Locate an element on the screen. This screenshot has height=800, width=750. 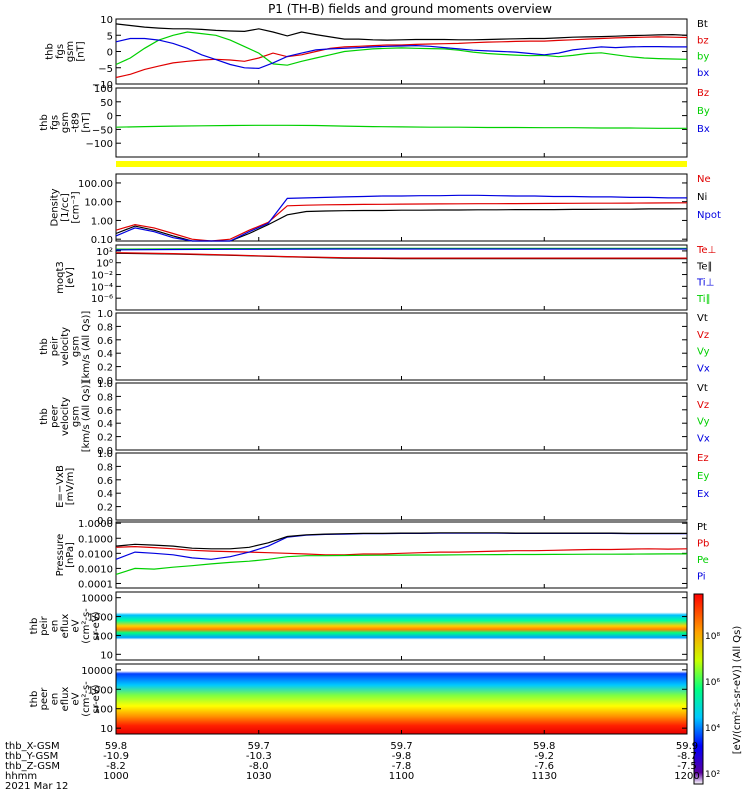
y-axis-label: -t89 is located at coordinates (75, 122).